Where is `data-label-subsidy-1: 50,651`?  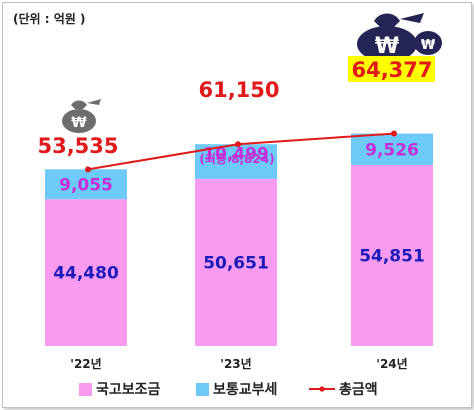
data-label-subsidy-1: 50,651 is located at coordinates (236, 263).